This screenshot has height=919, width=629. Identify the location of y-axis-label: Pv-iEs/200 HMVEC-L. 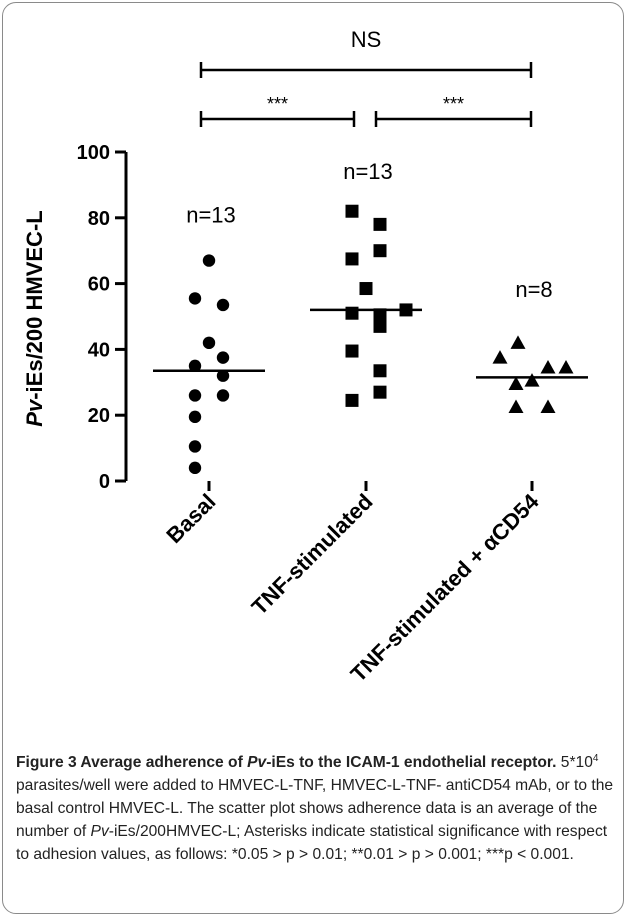
(34, 318).